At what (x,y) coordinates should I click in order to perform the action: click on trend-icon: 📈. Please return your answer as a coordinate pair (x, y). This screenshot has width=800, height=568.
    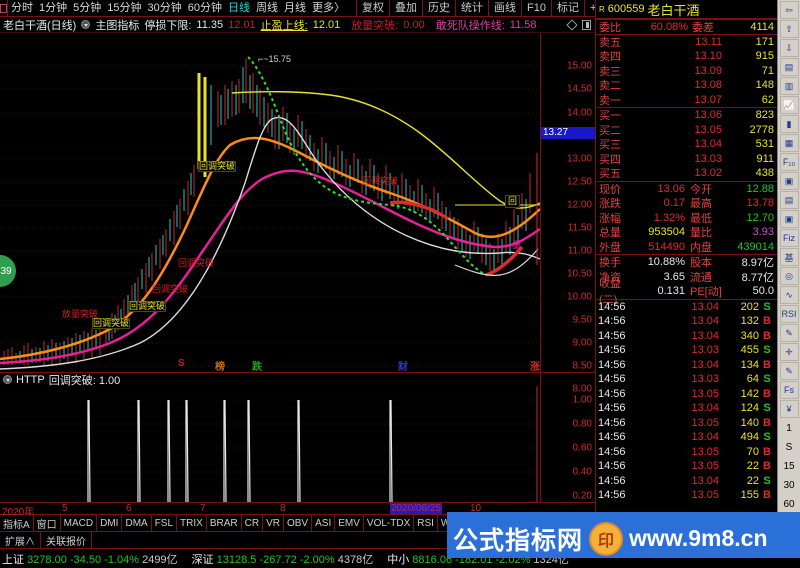
    Looking at the image, I should click on (789, 105).